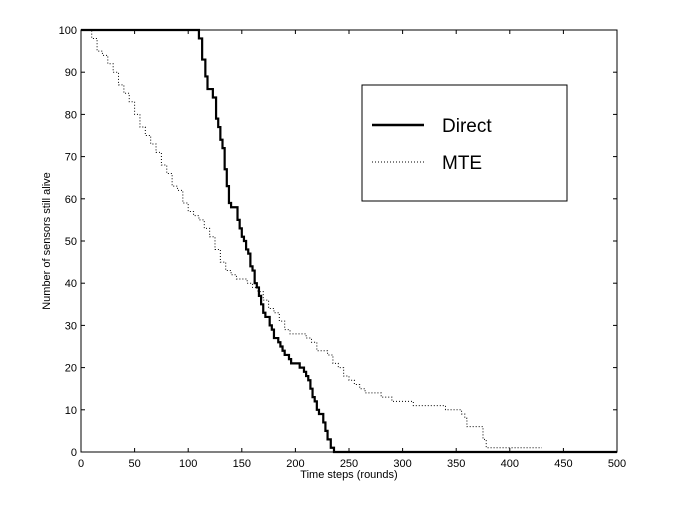  I want to click on x-tick-label: 0, so click(81, 464).